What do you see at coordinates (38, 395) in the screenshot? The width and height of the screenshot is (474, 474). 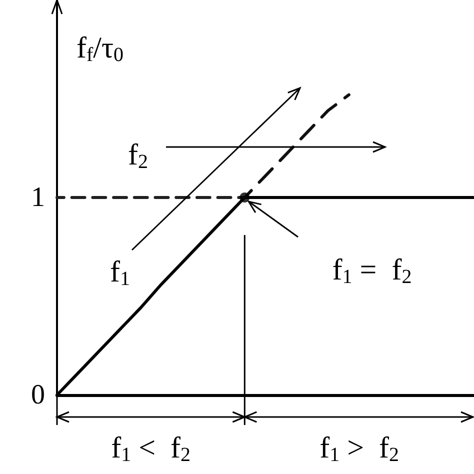 I see `y-tick-label: 0` at bounding box center [38, 395].